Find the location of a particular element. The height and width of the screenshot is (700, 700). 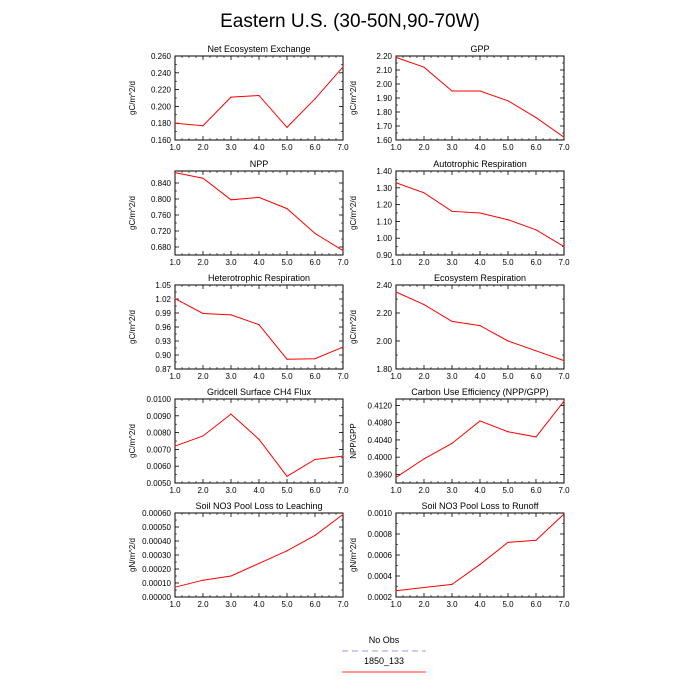

panel-autotrophic-respiration-ytick-label: 0.90 is located at coordinates (384, 255).